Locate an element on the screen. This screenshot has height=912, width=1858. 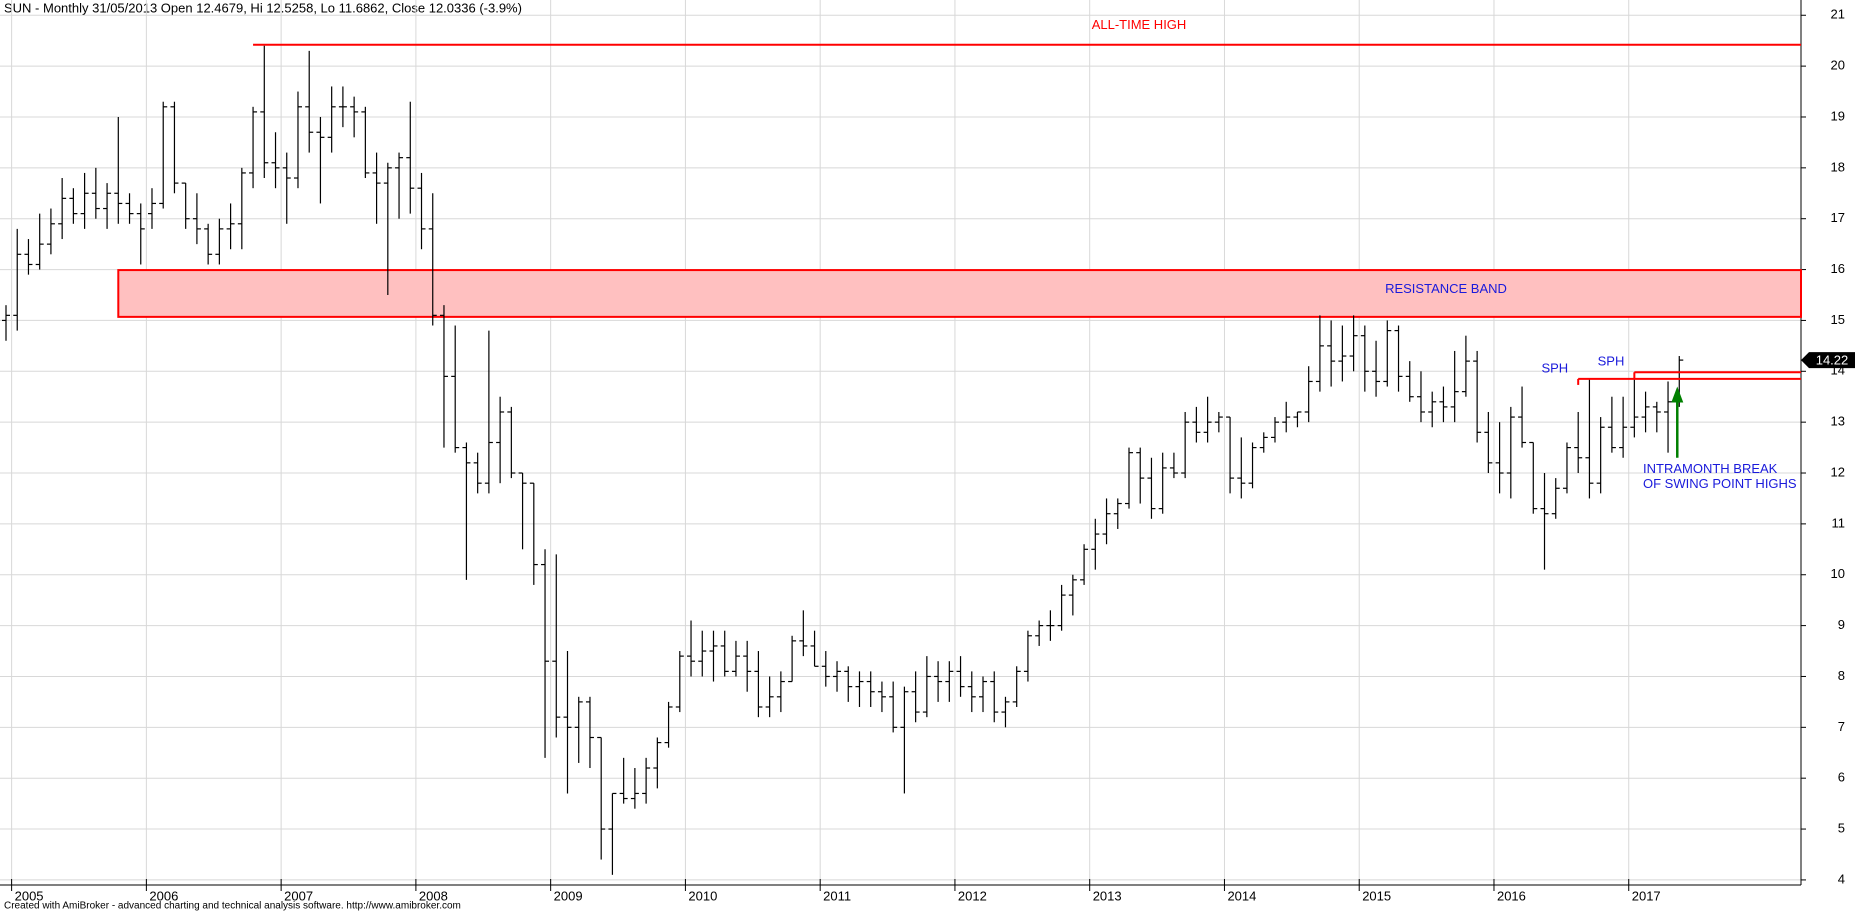
y-tick-label: 13 is located at coordinates (1838, 421).